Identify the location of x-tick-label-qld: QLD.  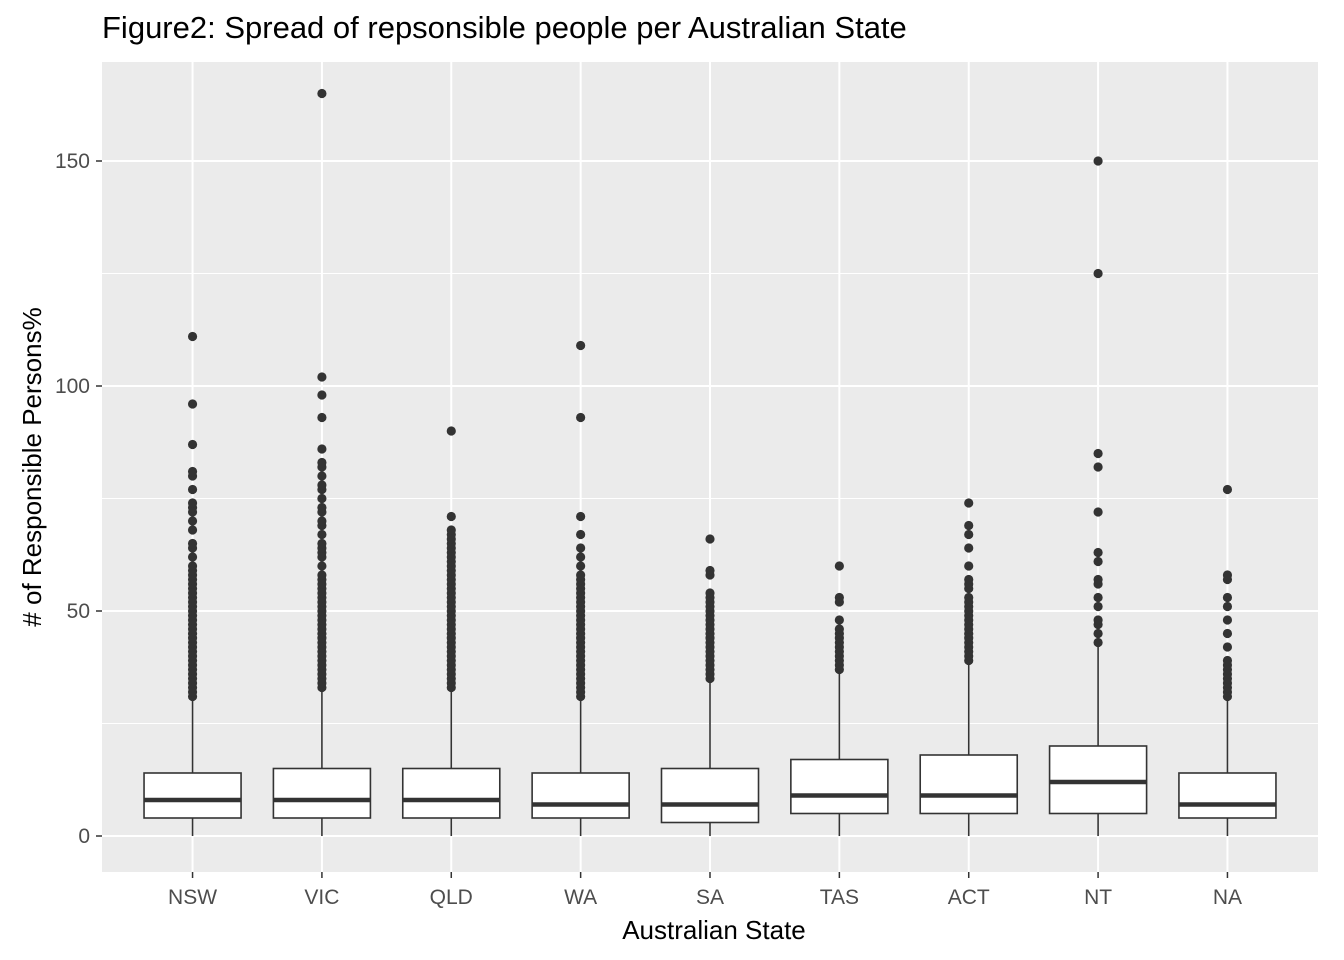
(451, 897).